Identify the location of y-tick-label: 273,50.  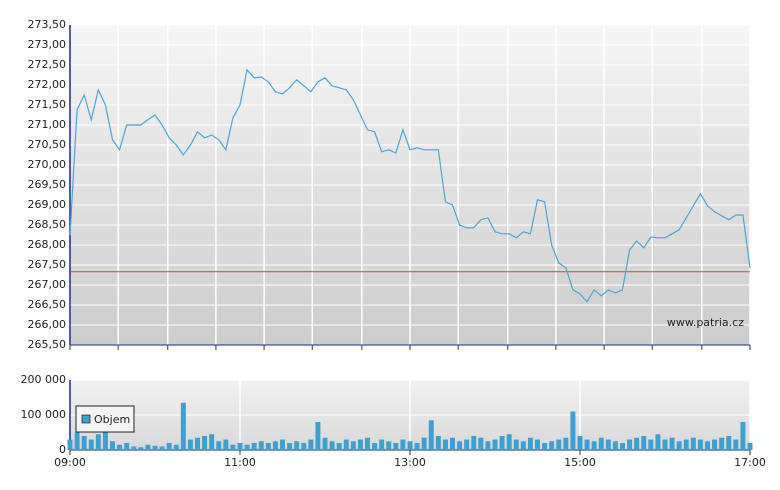
(47, 24).